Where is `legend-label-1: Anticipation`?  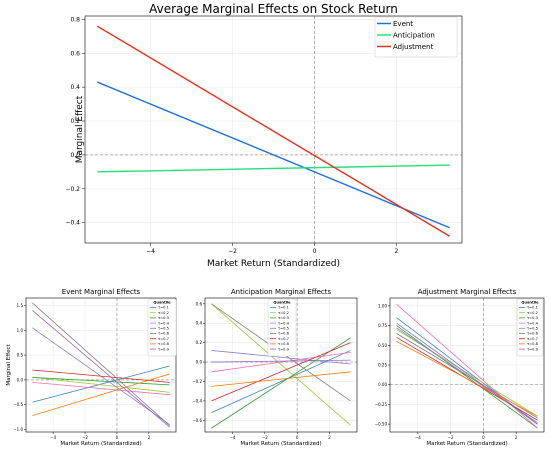 legend-label-1: Anticipation is located at coordinates (414, 36).